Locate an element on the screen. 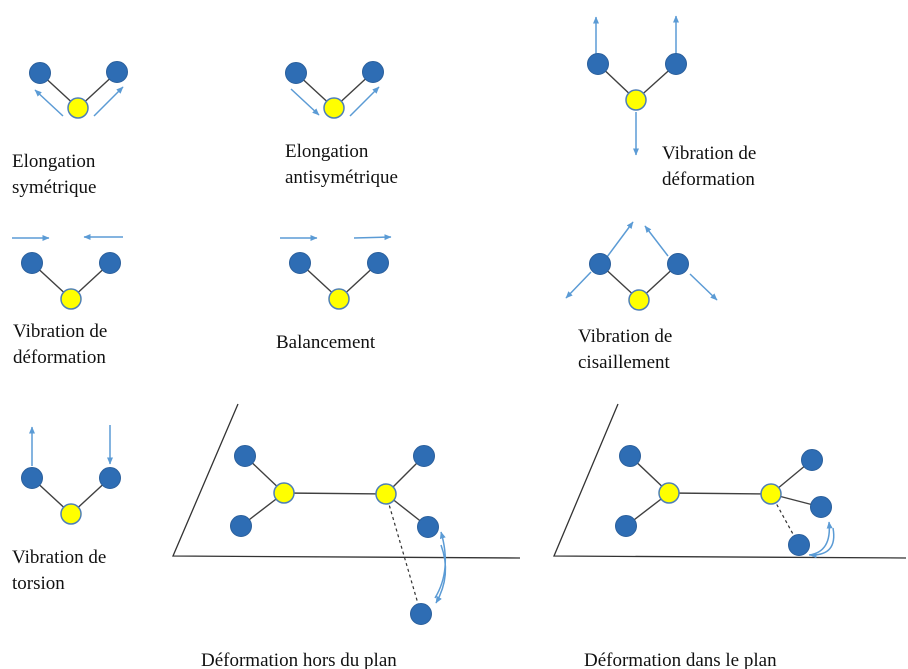 This screenshot has width=908, height=669. dashed-bond is located at coordinates (403, 554).